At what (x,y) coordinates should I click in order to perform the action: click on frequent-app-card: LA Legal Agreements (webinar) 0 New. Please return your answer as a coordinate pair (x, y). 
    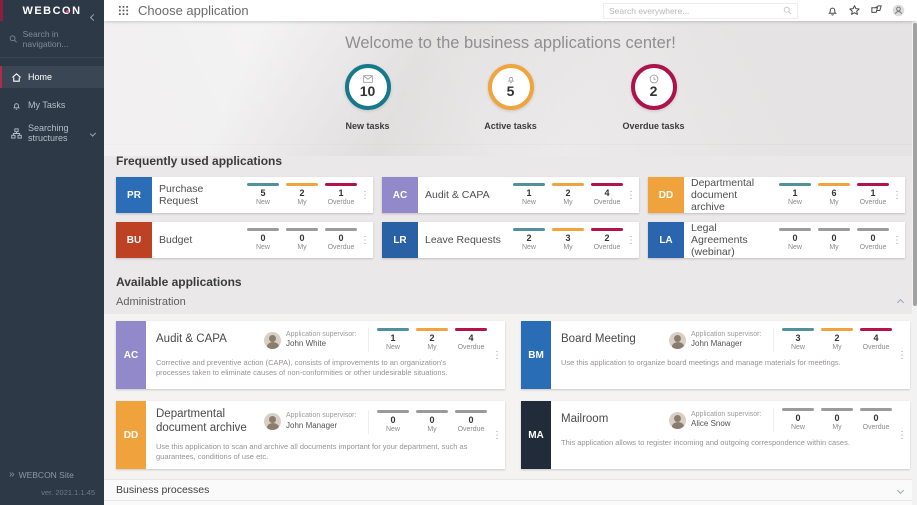
    Looking at the image, I should click on (776, 240).